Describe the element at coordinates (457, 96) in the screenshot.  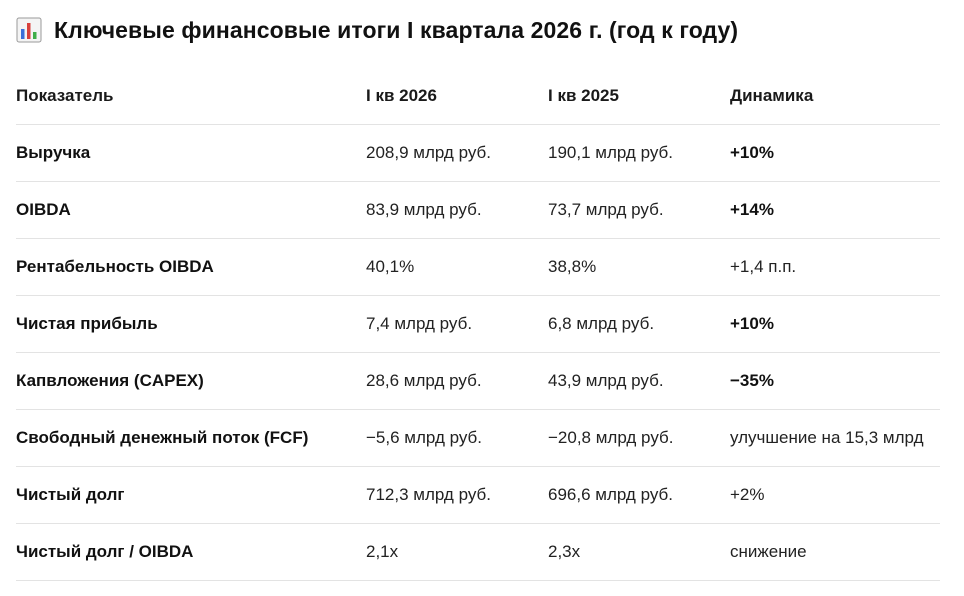
I see `column-header-q1-2026: I кв 2026` at that location.